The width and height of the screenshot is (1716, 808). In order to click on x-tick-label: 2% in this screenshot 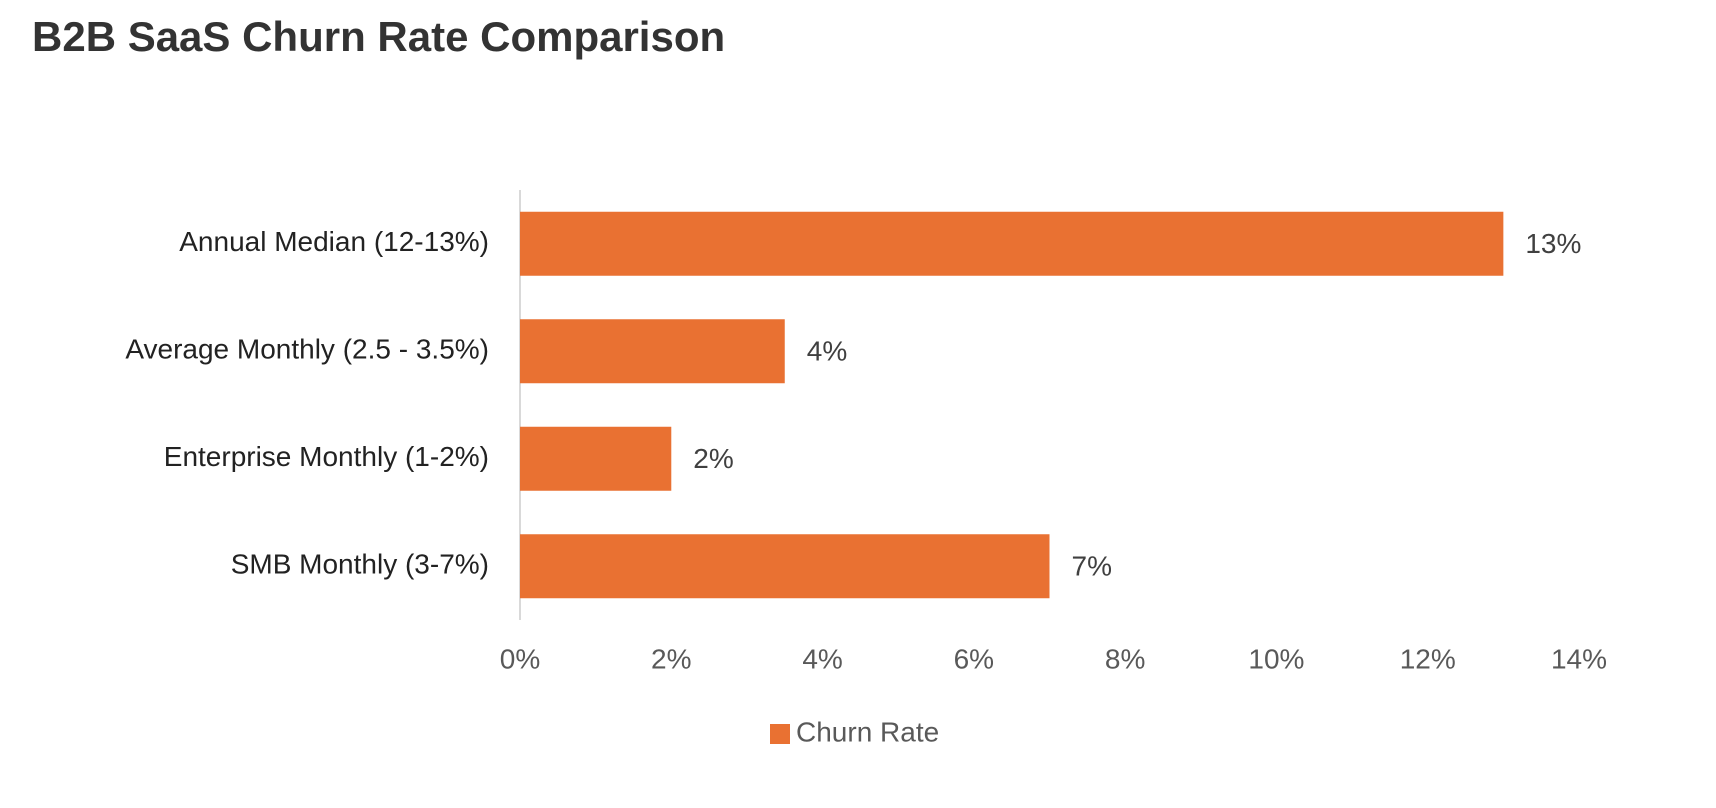, I will do `click(671, 658)`.